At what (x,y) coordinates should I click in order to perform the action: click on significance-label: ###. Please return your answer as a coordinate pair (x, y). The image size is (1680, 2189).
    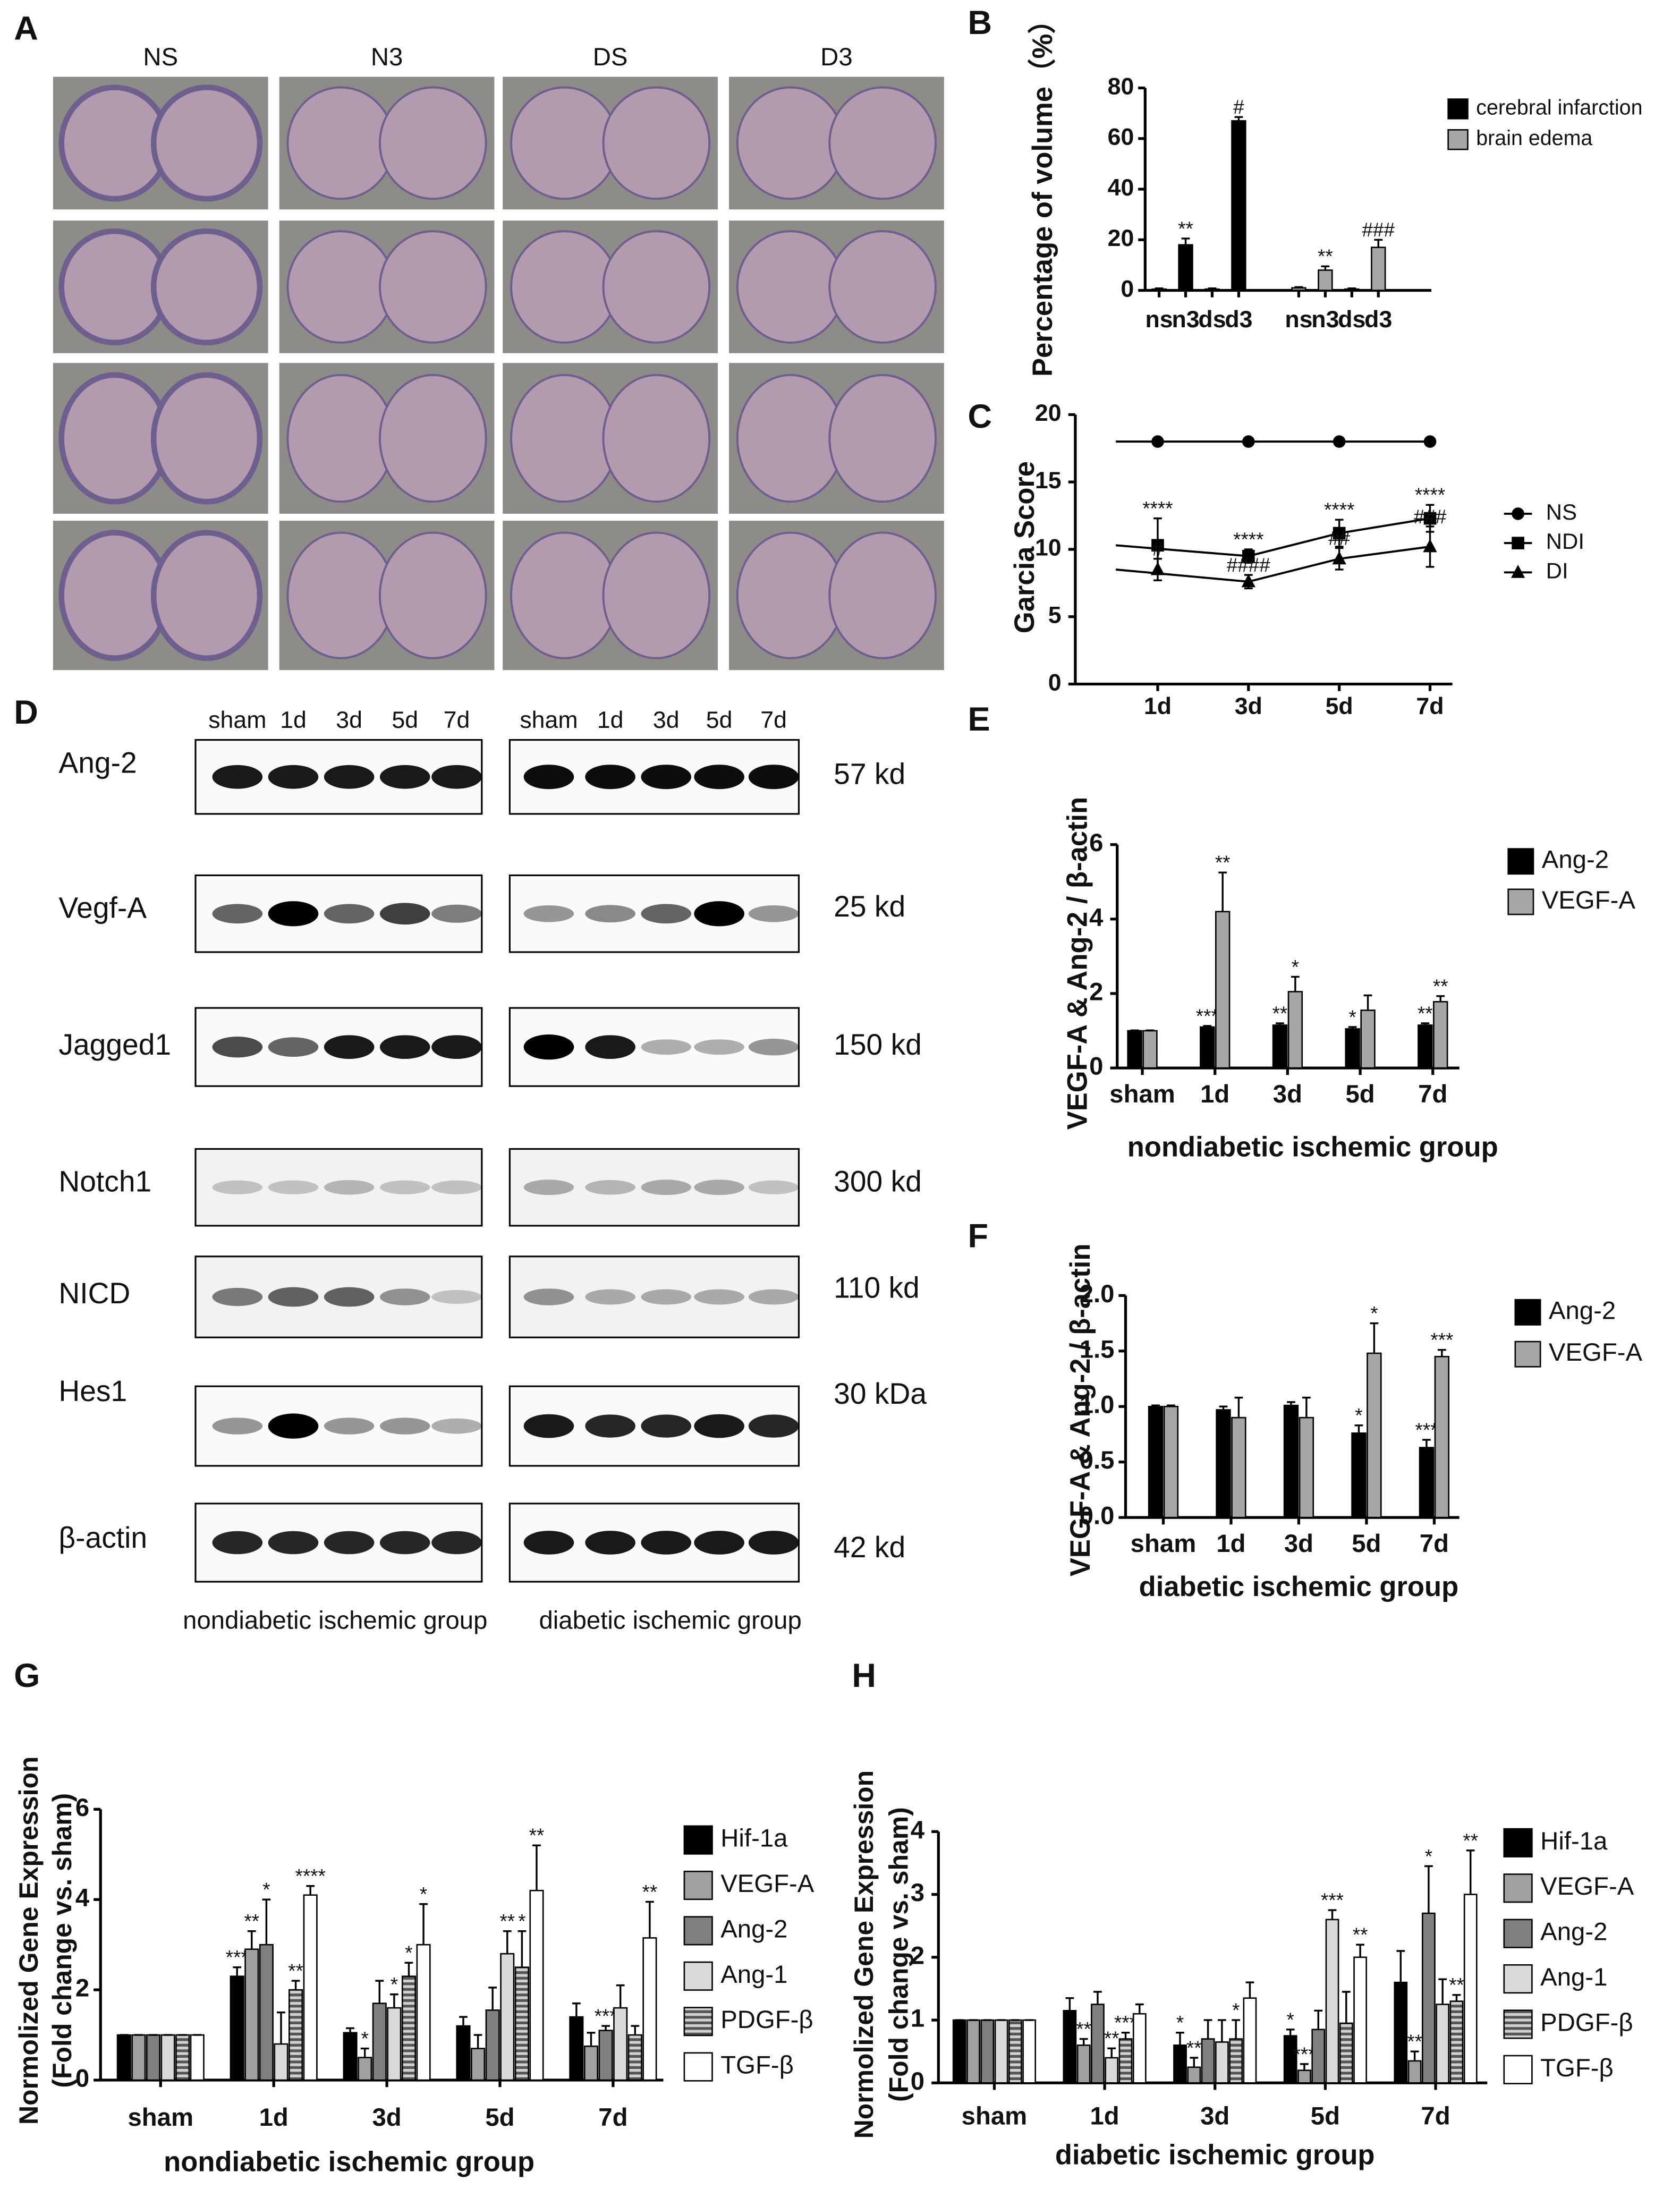
    Looking at the image, I should click on (1430, 517).